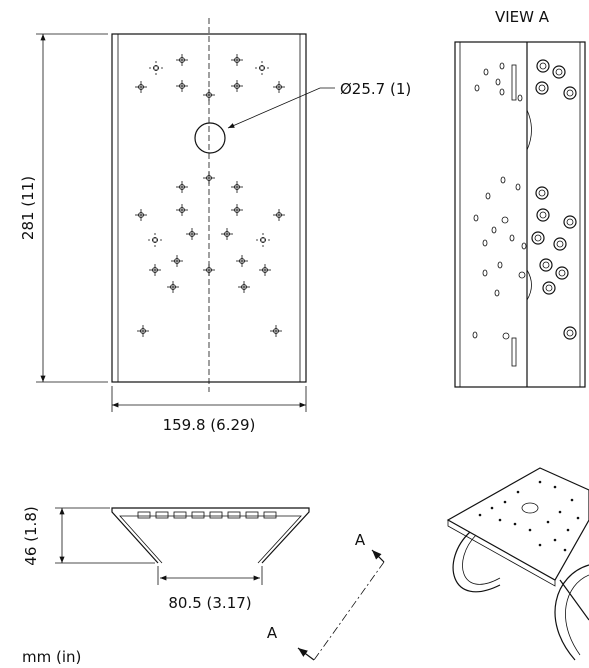 The image size is (589, 668). Describe the element at coordinates (31, 535) in the screenshot. I see `depth-label: 46 (1.8)` at that location.